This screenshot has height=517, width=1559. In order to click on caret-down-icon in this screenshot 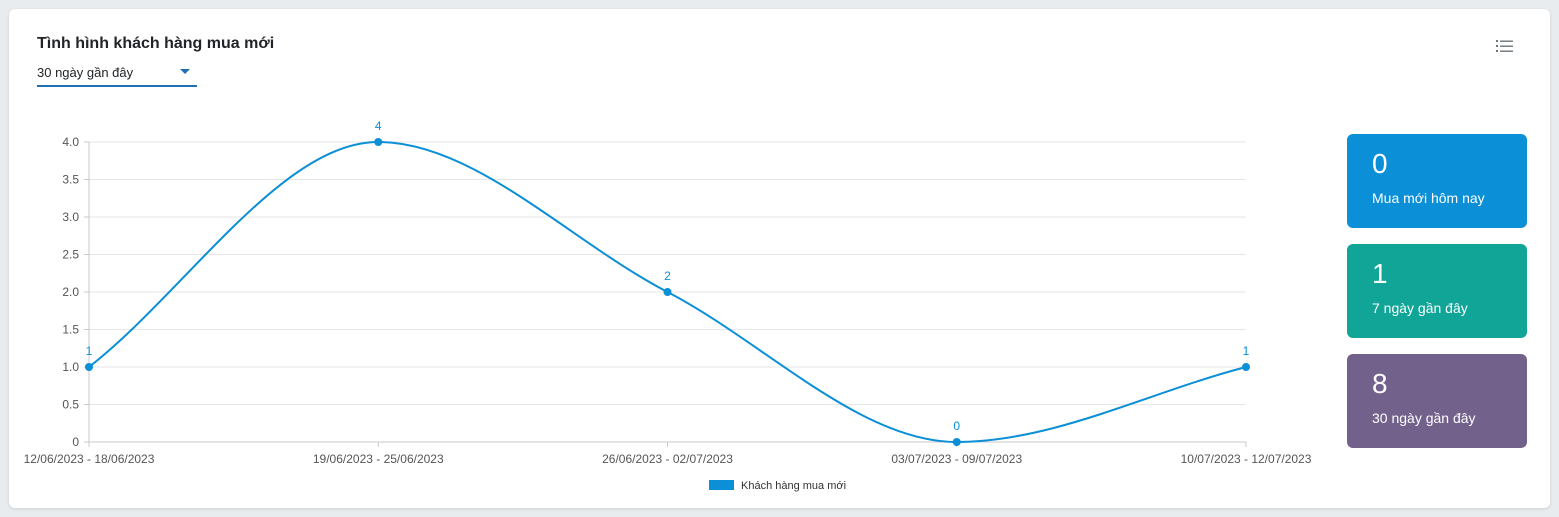, I will do `click(185, 71)`.